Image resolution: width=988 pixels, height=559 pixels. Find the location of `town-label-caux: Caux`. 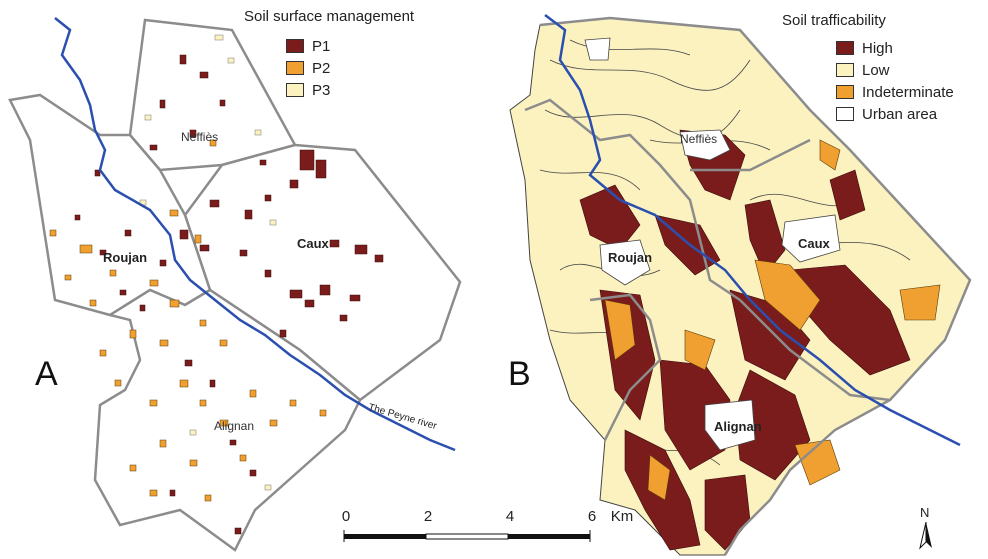

town-label-caux: Caux is located at coordinates (313, 243).